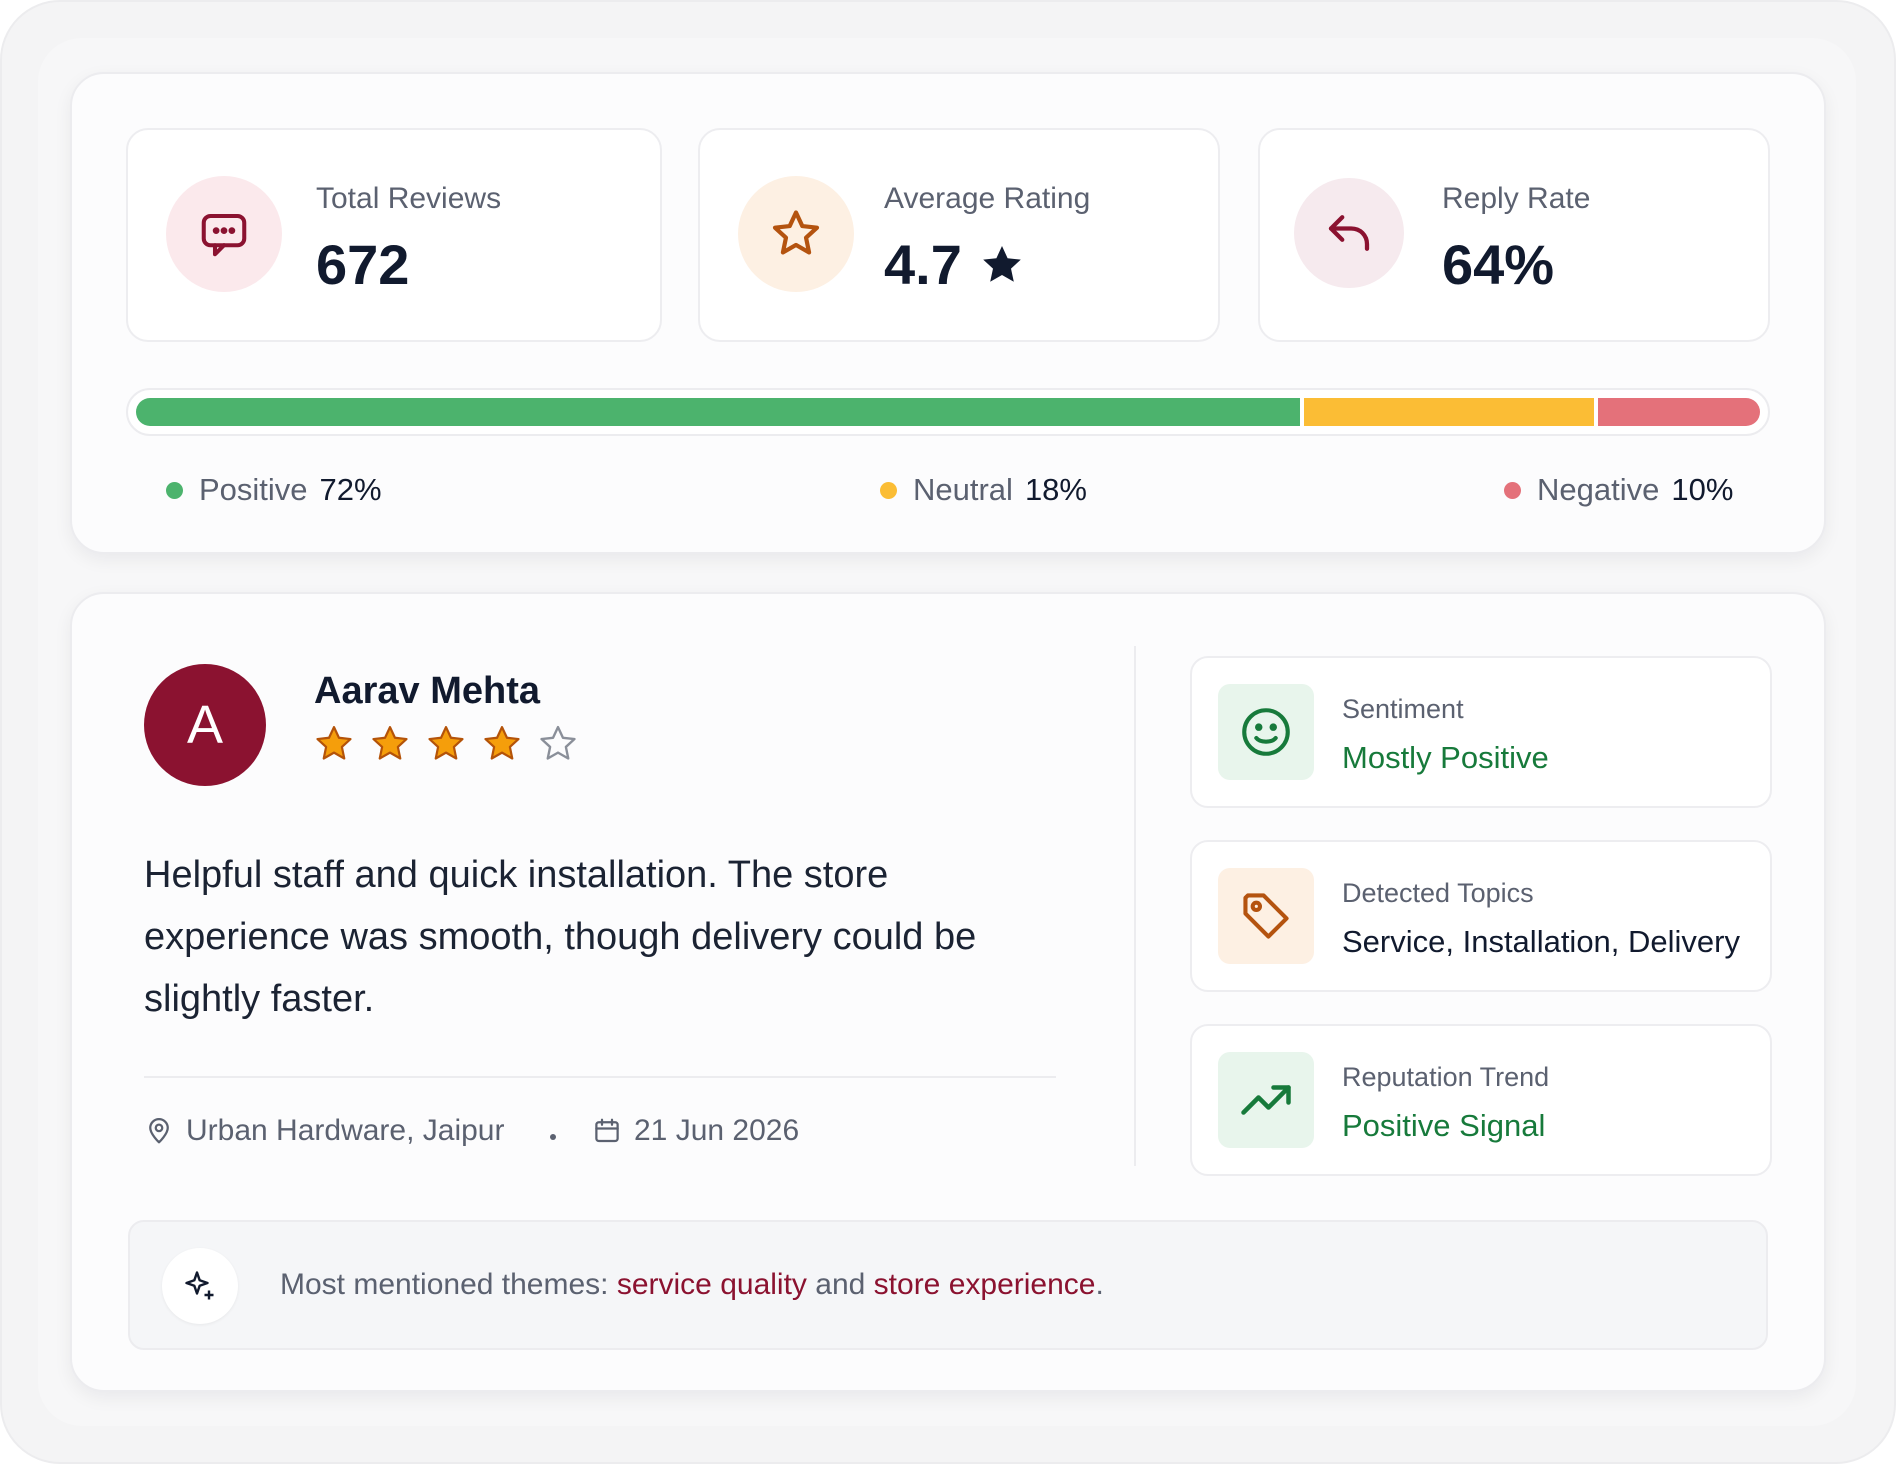 The image size is (1896, 1464). Describe the element at coordinates (159, 1131) in the screenshot. I see `location-pin-icon` at that location.